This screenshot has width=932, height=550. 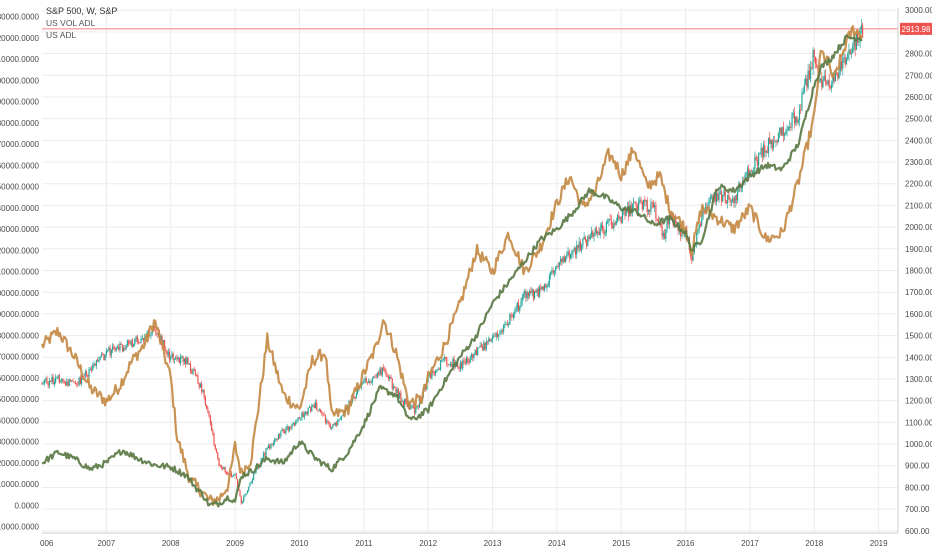 What do you see at coordinates (61, 35) in the screenshot?
I see `legend-us-adl: US ADL` at bounding box center [61, 35].